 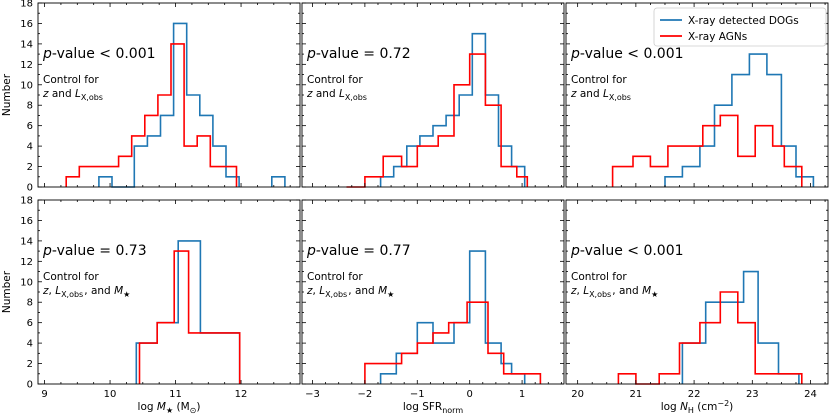 I want to click on x-tick-label: 1, so click(x=522, y=394).